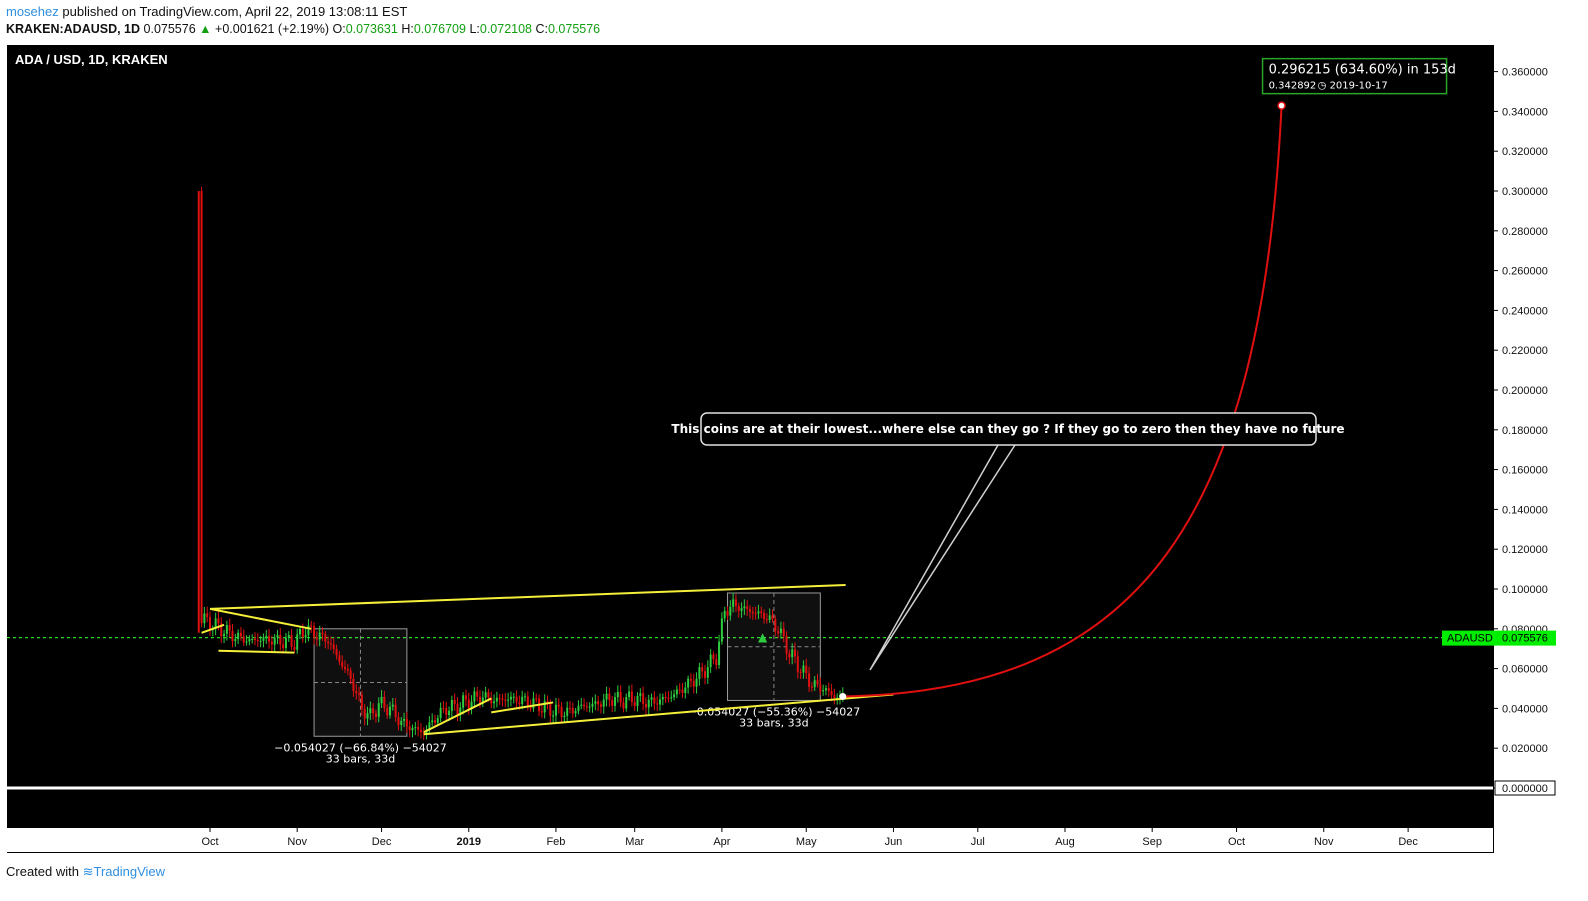  What do you see at coordinates (42, 871) in the screenshot?
I see `created-with-label: Created with` at bounding box center [42, 871].